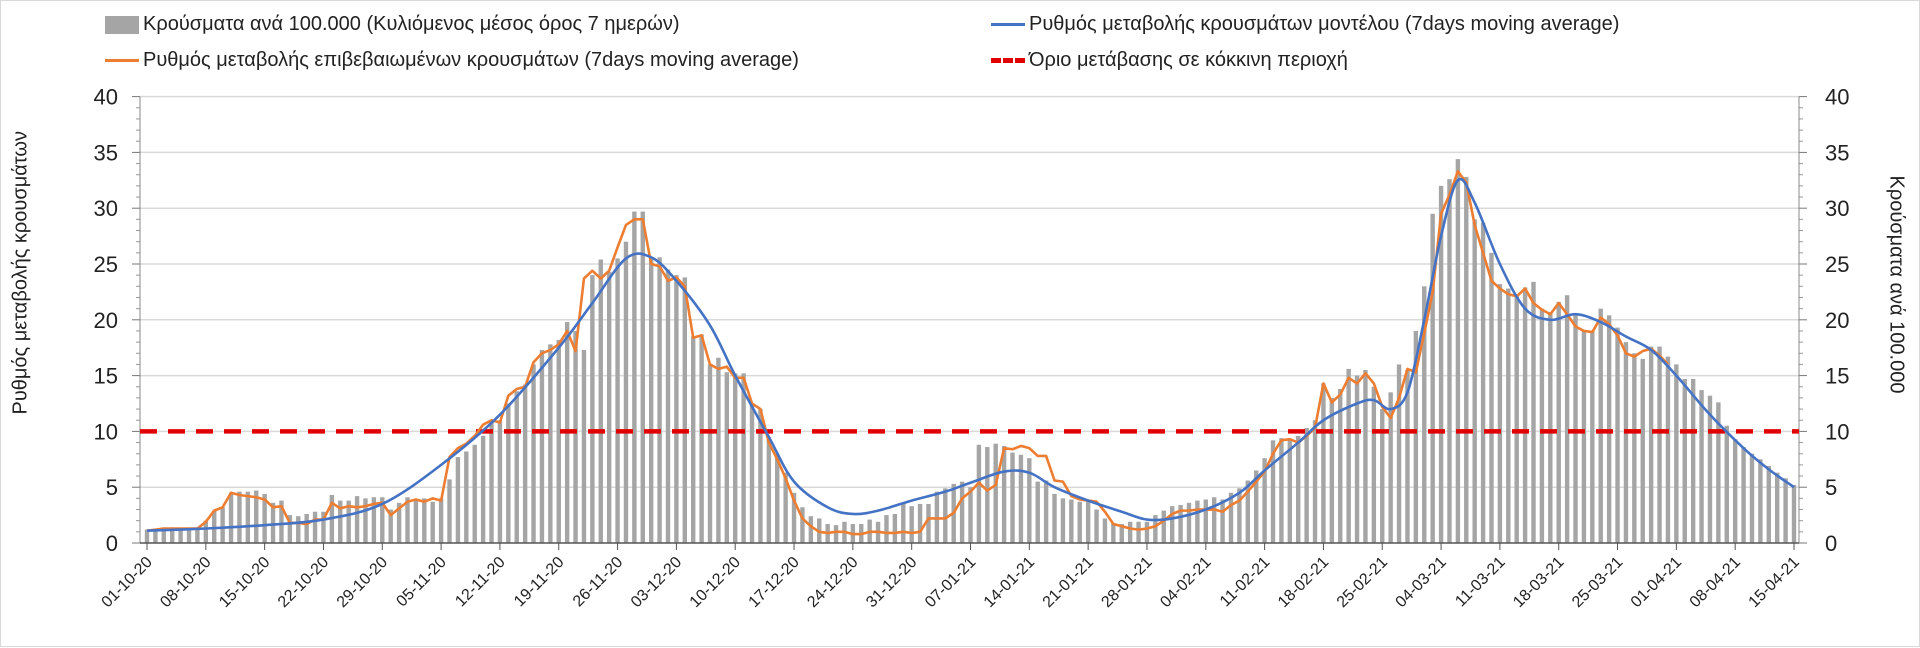 The width and height of the screenshot is (1920, 648). What do you see at coordinates (1597, 582) in the screenshot?
I see `x-tick-label: 25-03-21` at bounding box center [1597, 582].